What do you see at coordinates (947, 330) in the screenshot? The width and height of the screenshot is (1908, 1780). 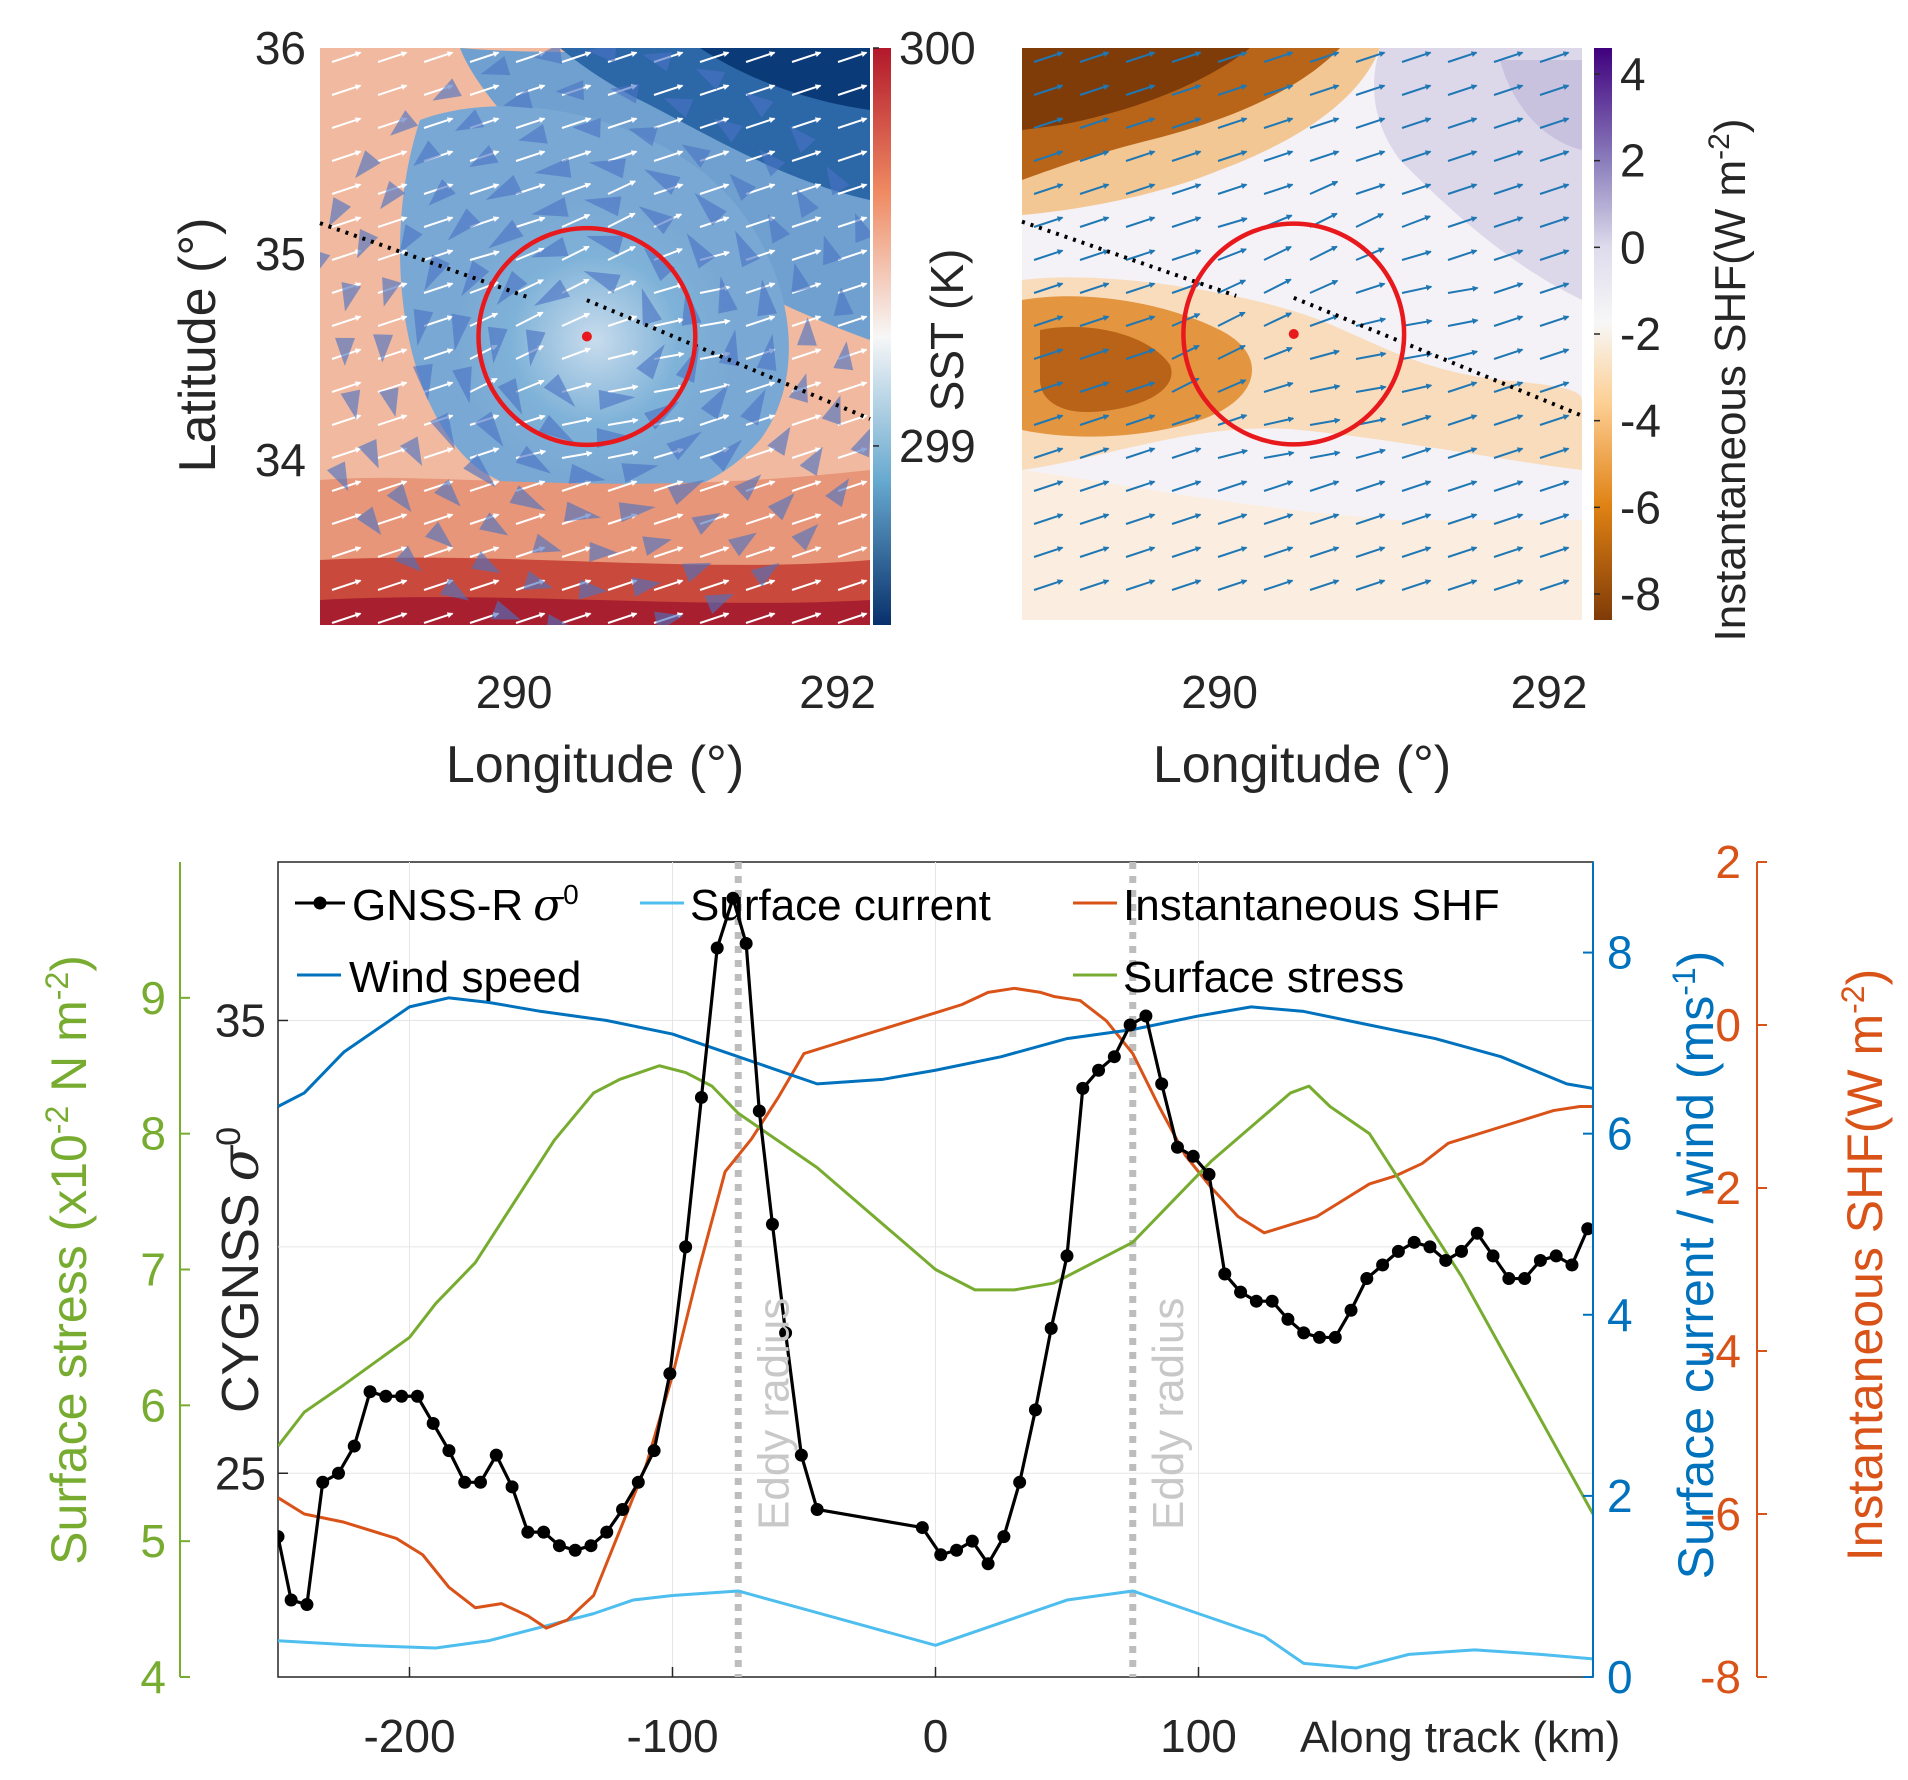 I see `sst-colorbar-label: SST (K)` at bounding box center [947, 330].